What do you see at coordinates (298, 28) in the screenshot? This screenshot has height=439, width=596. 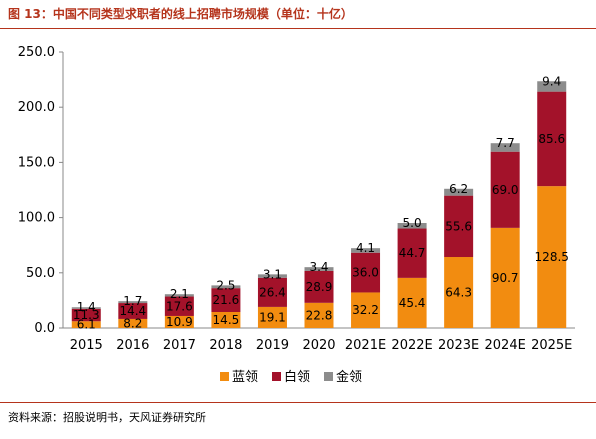 I see `title-divider` at bounding box center [298, 28].